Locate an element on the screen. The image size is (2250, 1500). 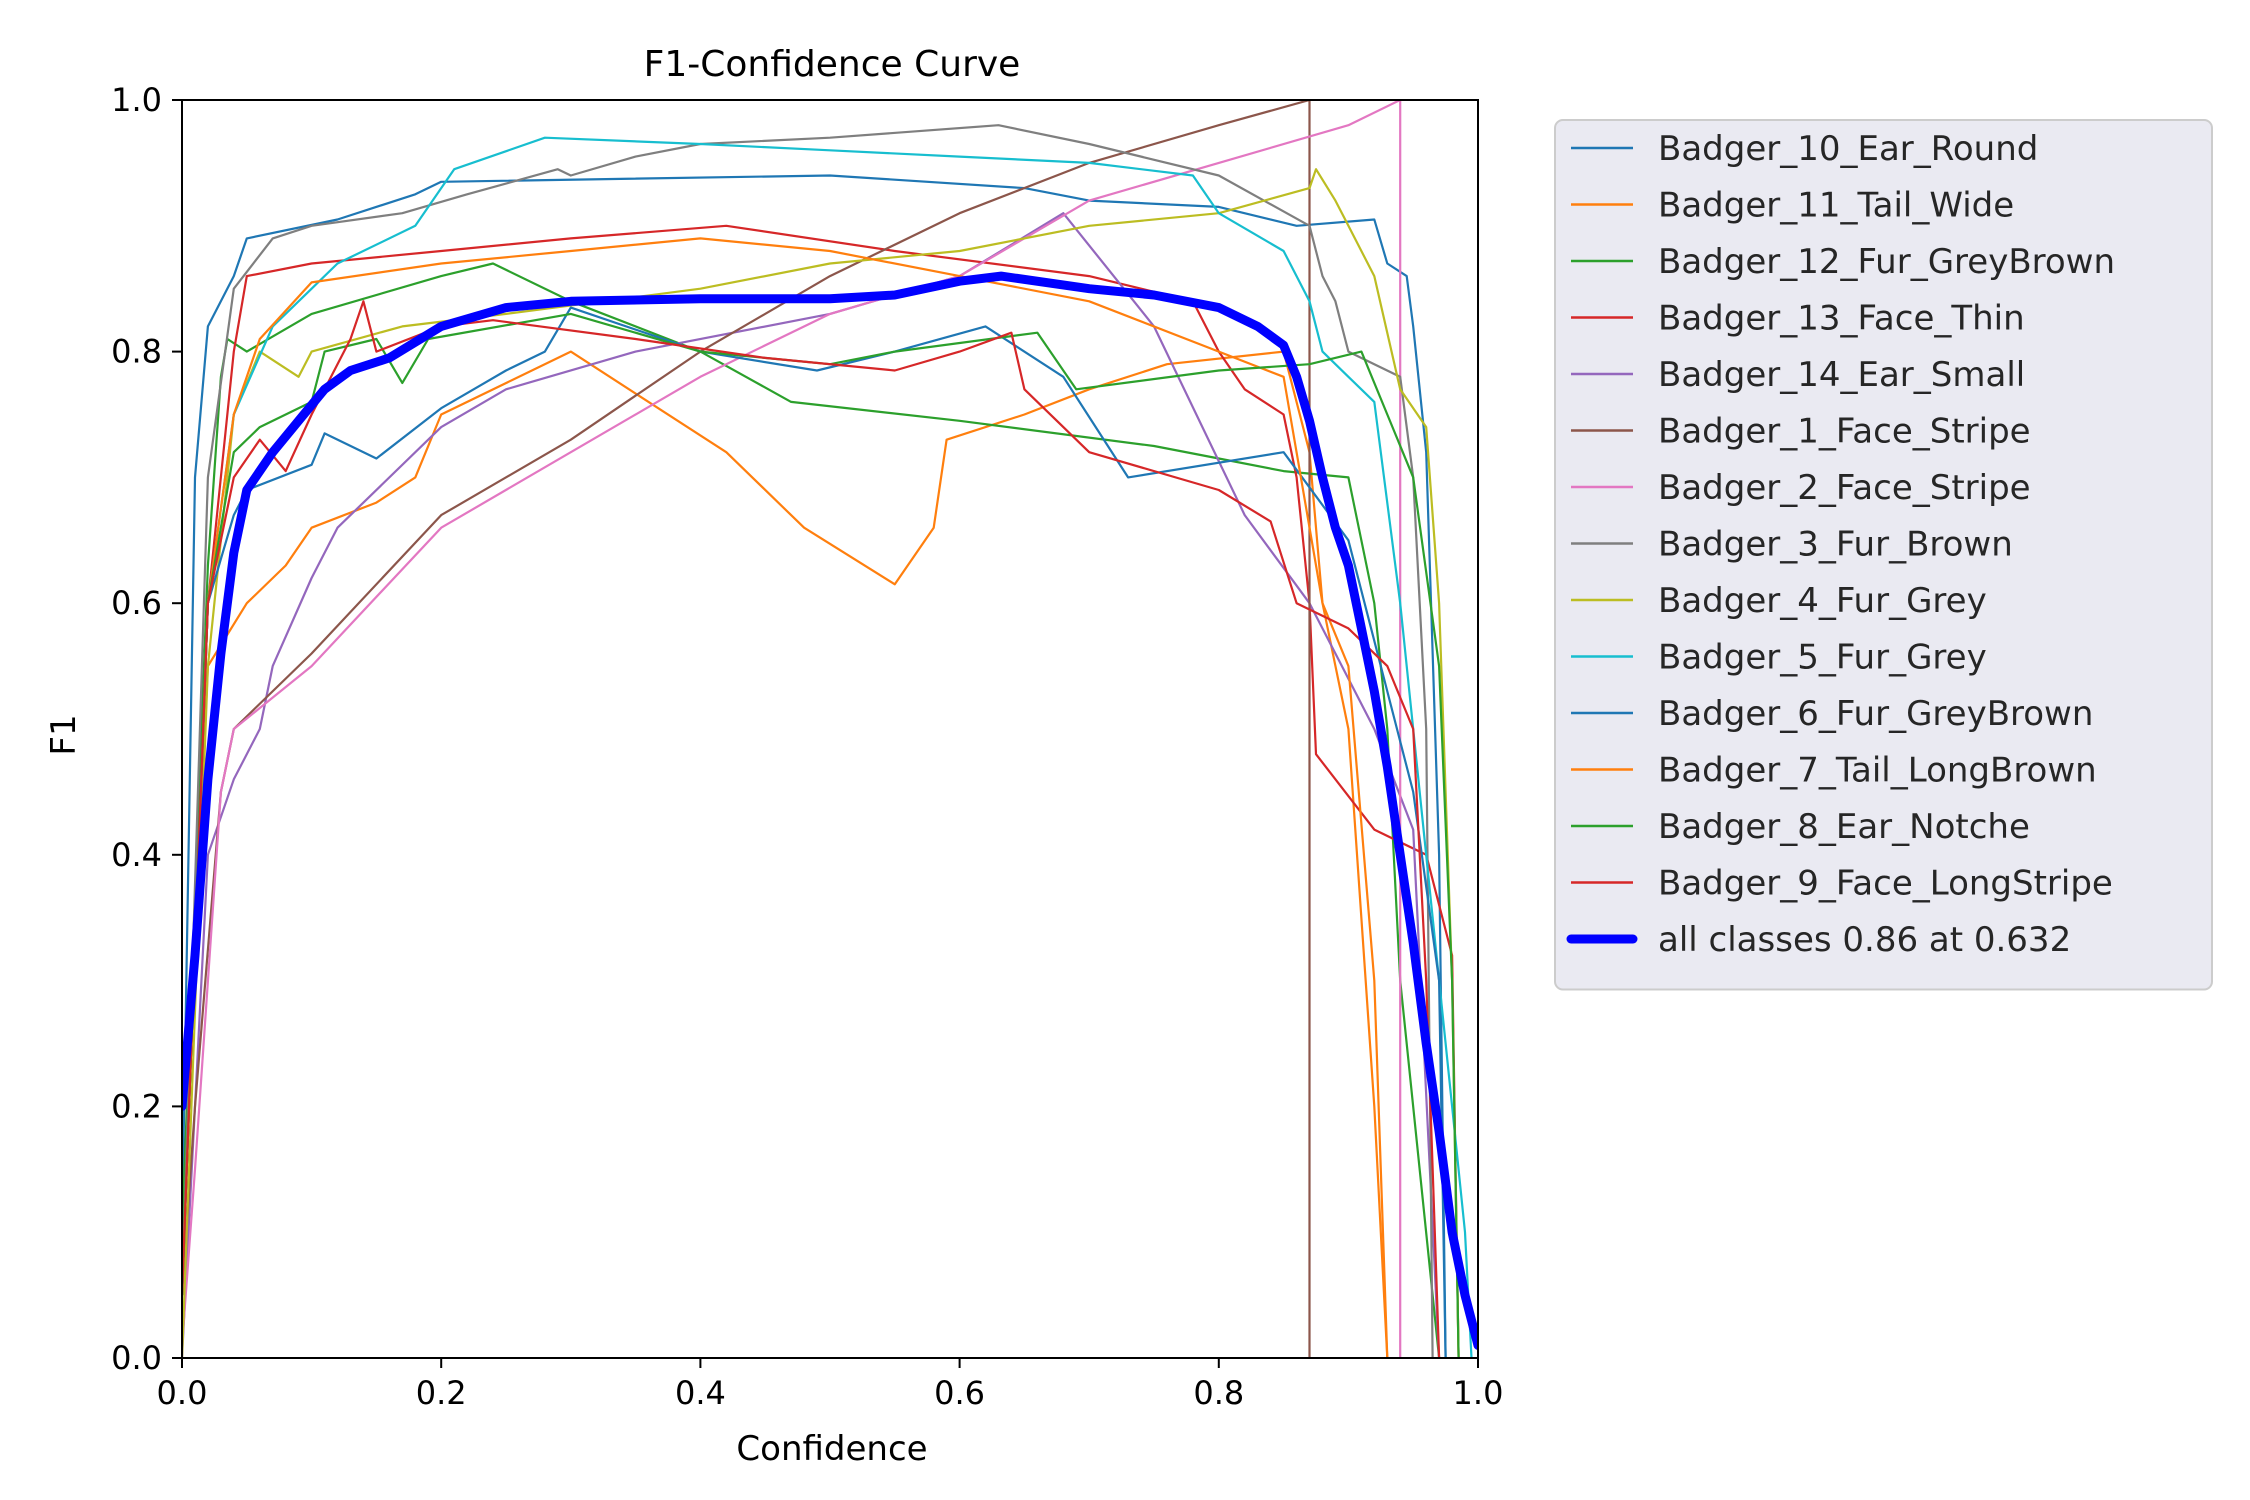
x-tick-label: 0.4 is located at coordinates (700, 1393).